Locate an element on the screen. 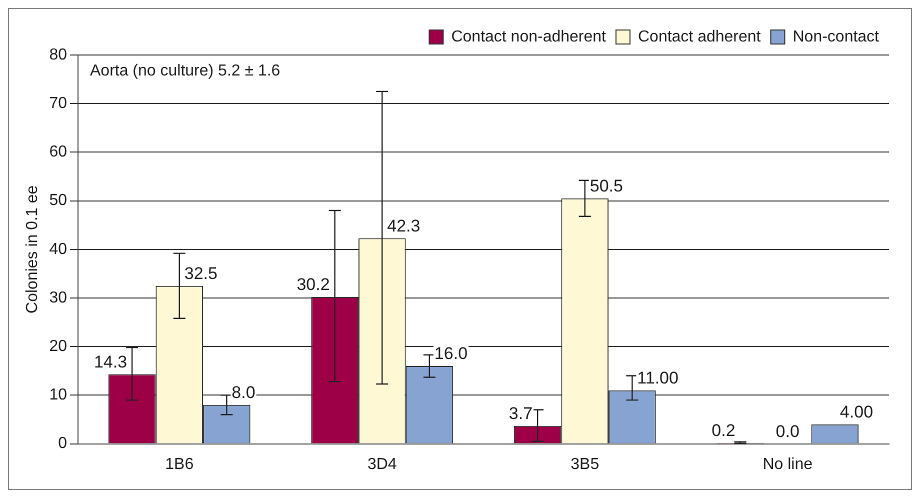 The height and width of the screenshot is (502, 924). y-tick-label: 50 is located at coordinates (58, 201).